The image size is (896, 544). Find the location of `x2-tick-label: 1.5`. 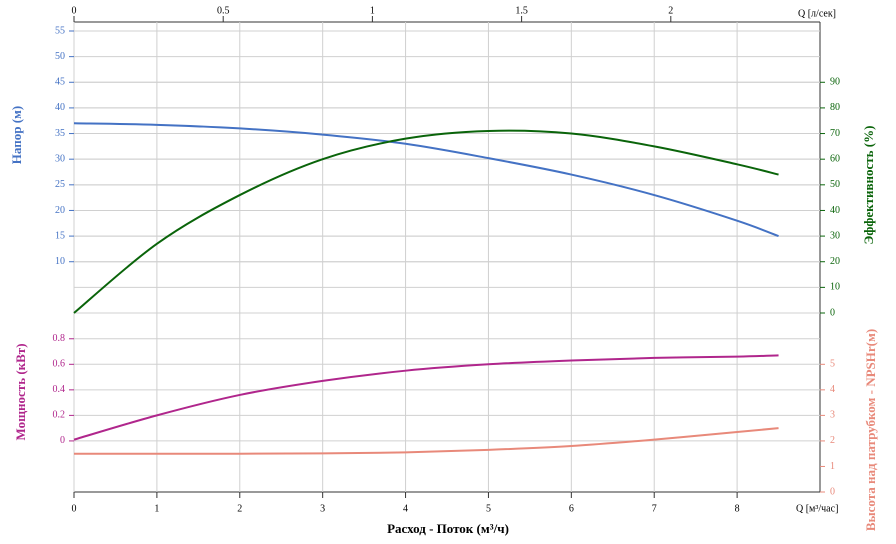

x2-tick-label: 1.5 is located at coordinates (521, 10).